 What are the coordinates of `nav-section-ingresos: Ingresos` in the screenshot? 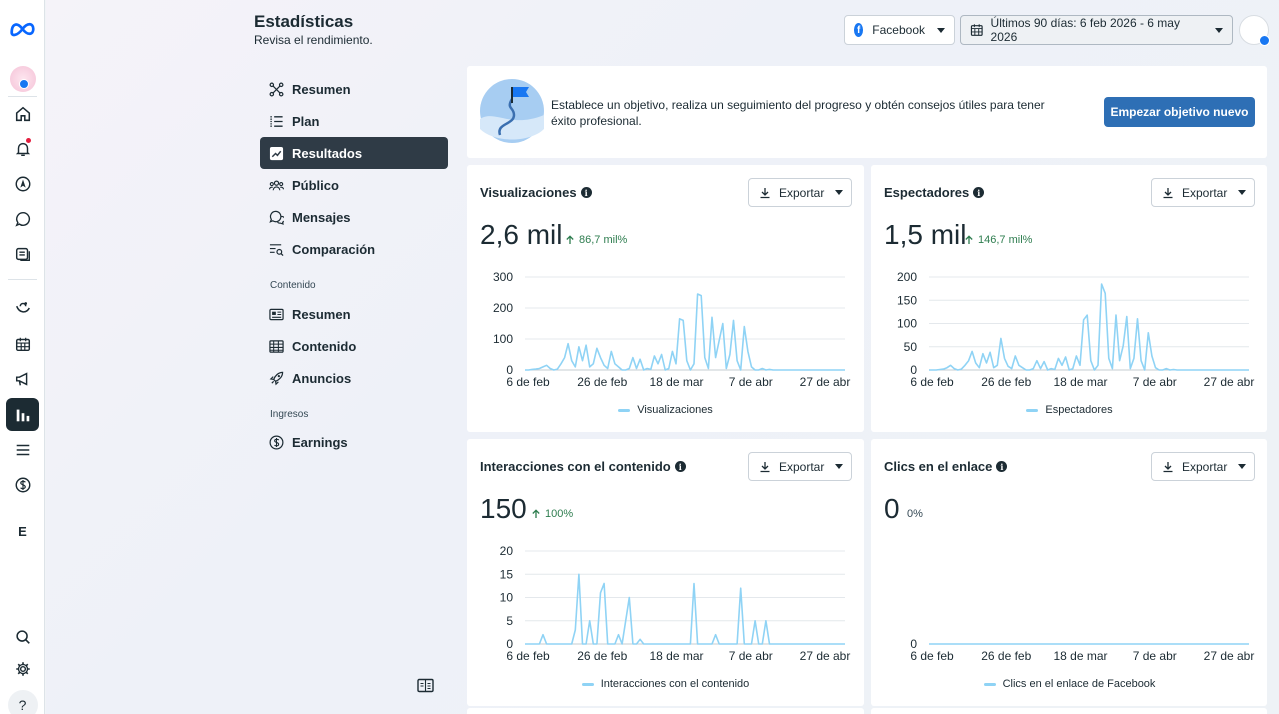 It's located at (289, 414).